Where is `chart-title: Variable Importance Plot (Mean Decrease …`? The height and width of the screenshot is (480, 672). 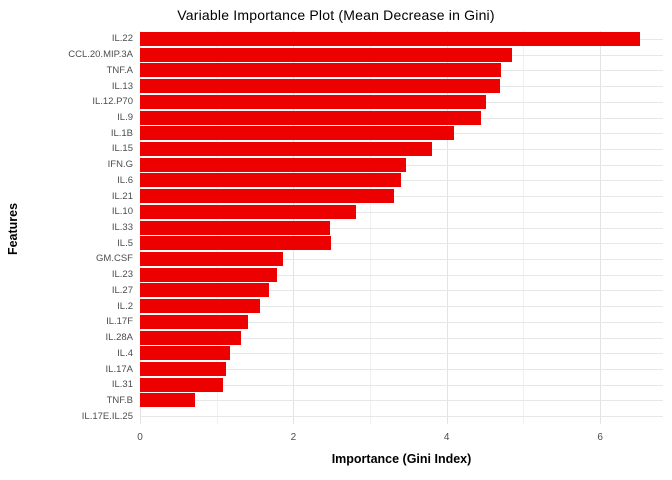 chart-title: Variable Importance Plot (Mean Decrease … is located at coordinates (336, 15).